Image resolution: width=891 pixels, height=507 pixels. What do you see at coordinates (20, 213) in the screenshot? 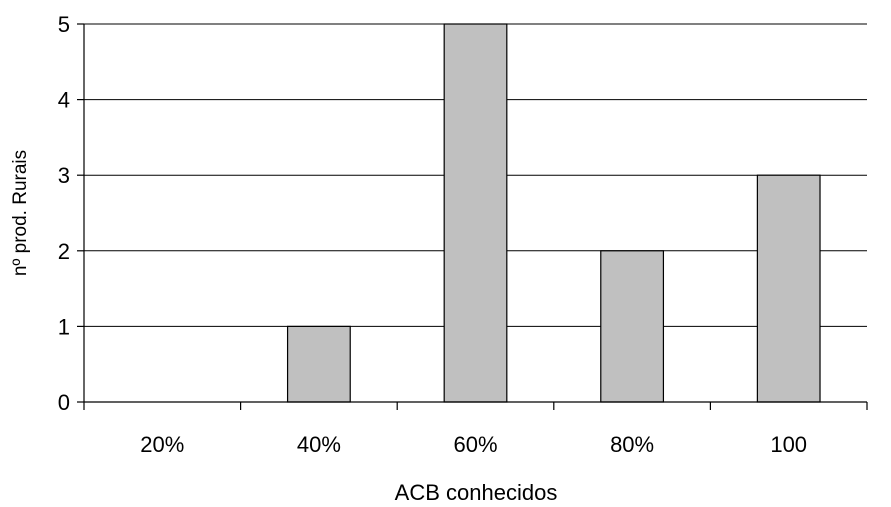
I see `y-axis-title: nº prod. Rurais` at bounding box center [20, 213].